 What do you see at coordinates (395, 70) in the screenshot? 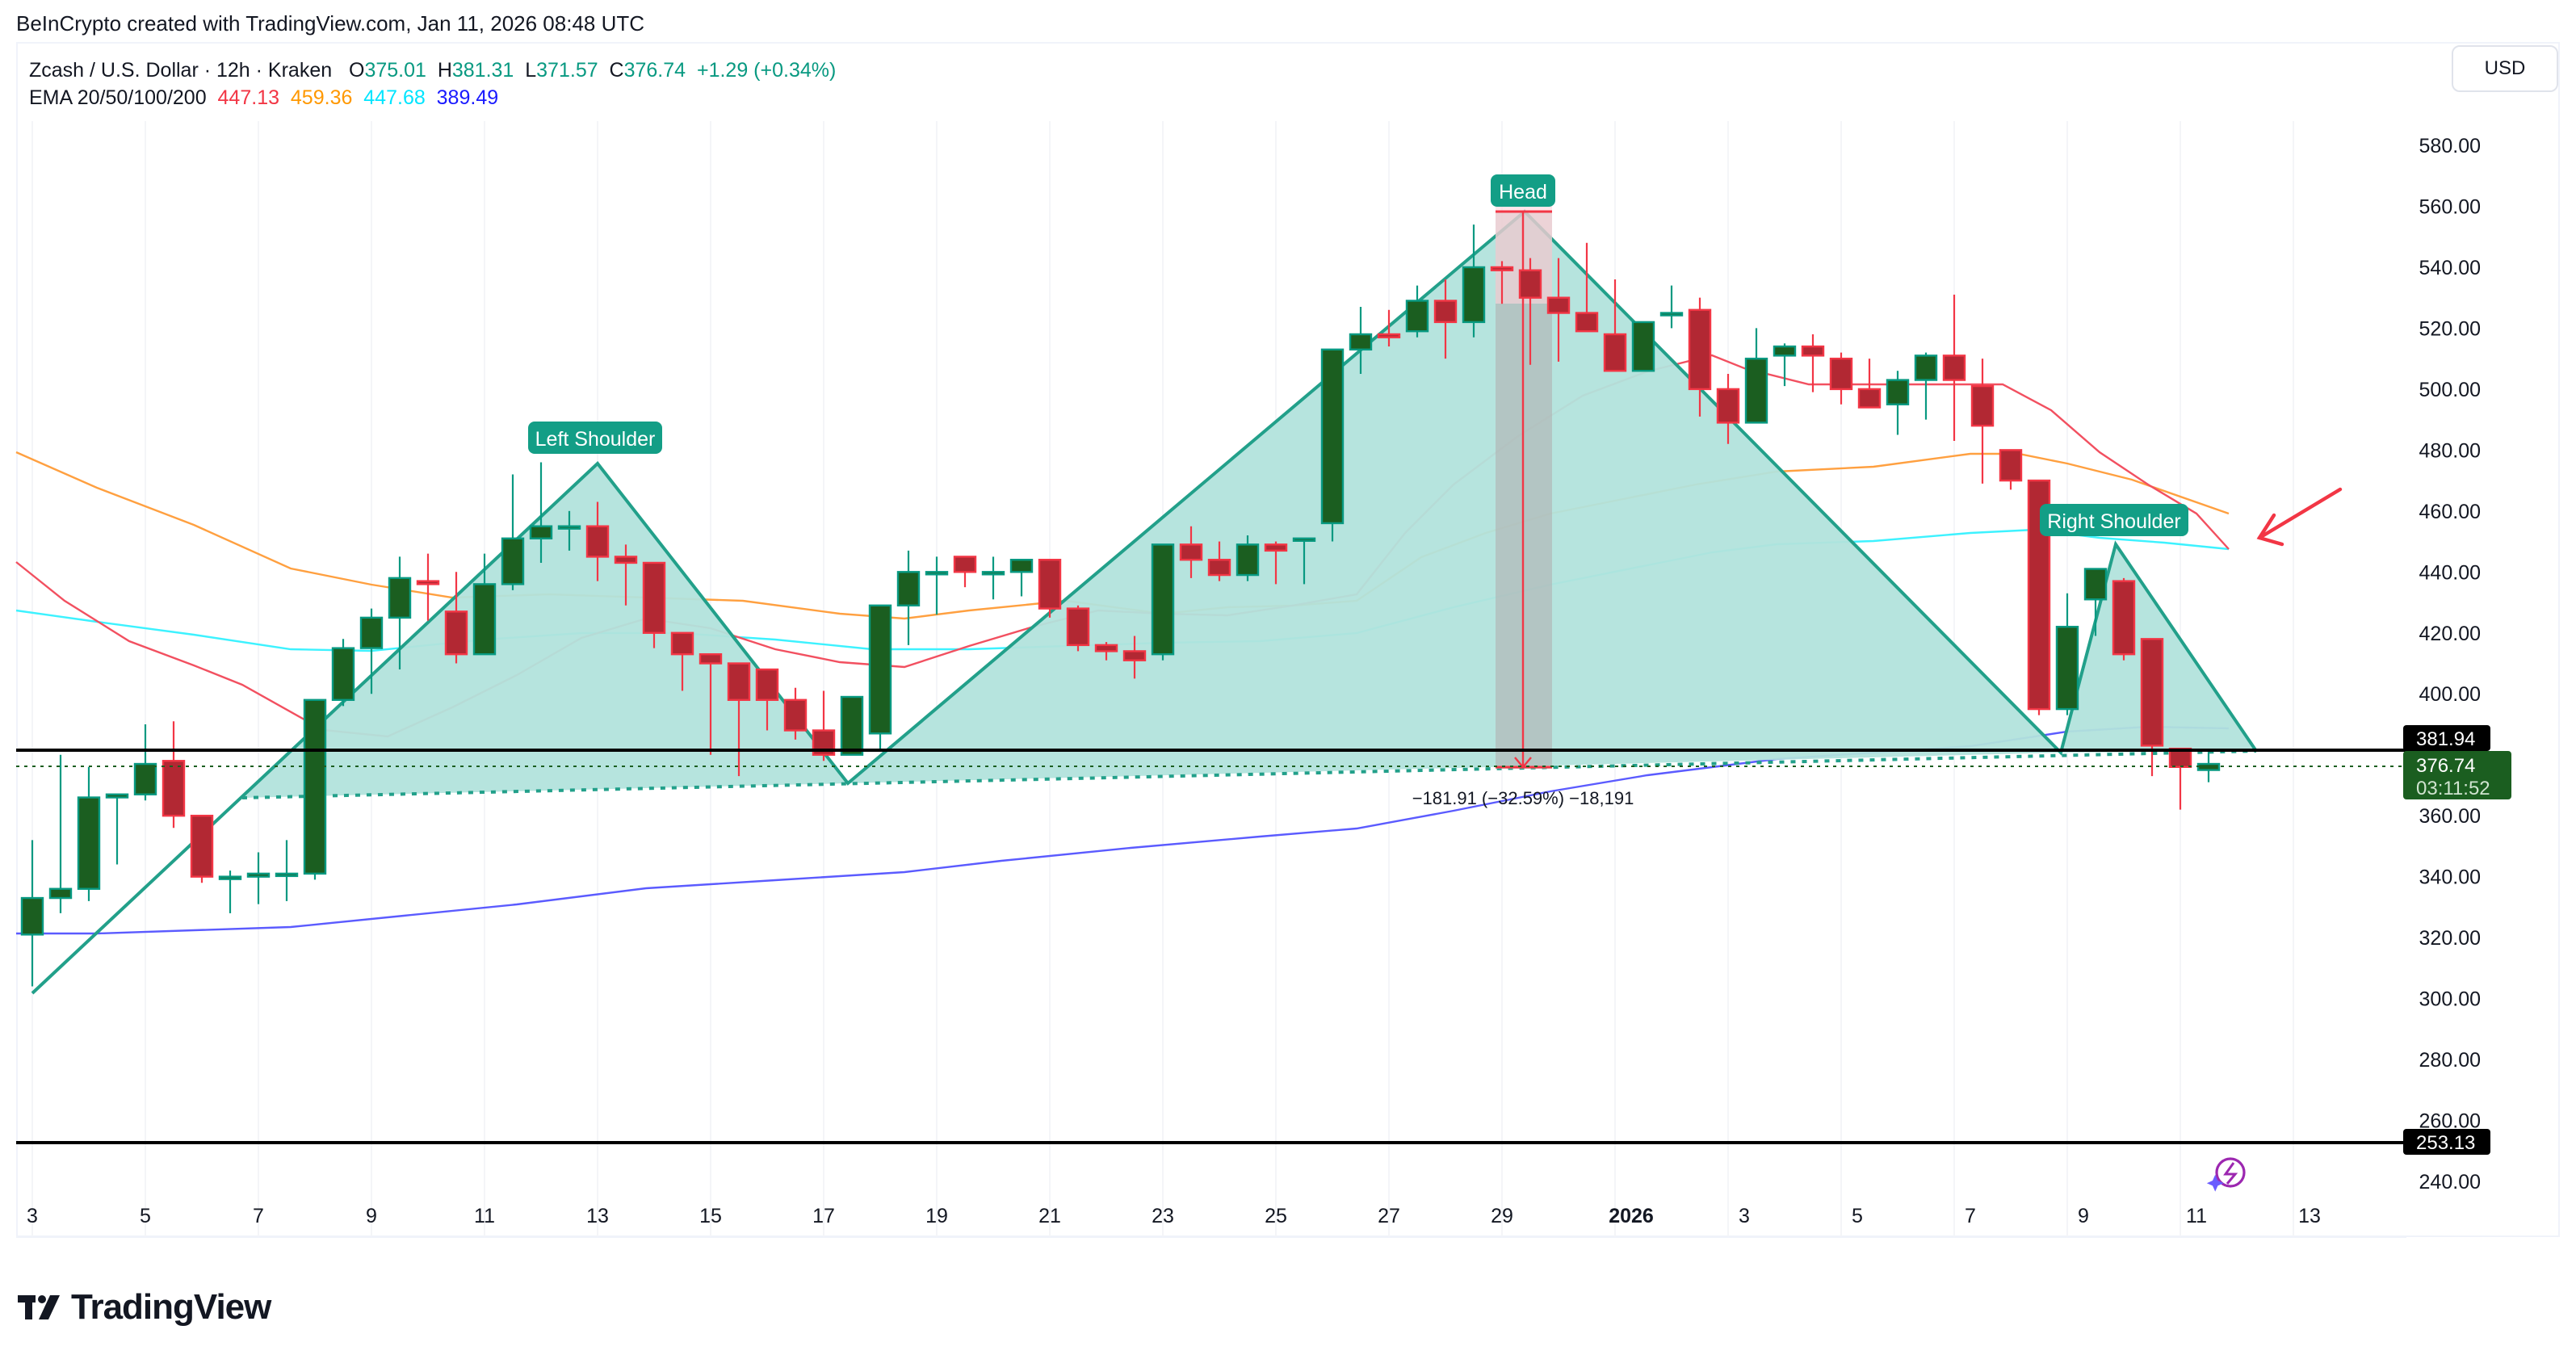
I see `open-value: 375.01` at bounding box center [395, 70].